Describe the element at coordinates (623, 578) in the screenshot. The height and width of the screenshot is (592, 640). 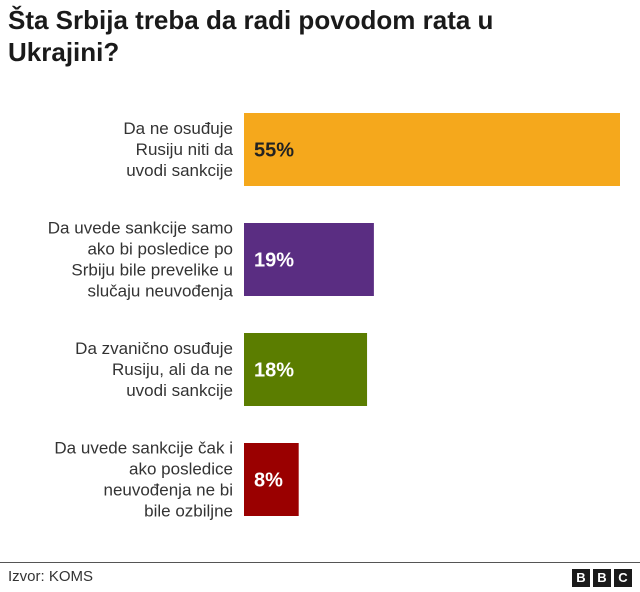
I see `bbc-logo-letter: C` at that location.